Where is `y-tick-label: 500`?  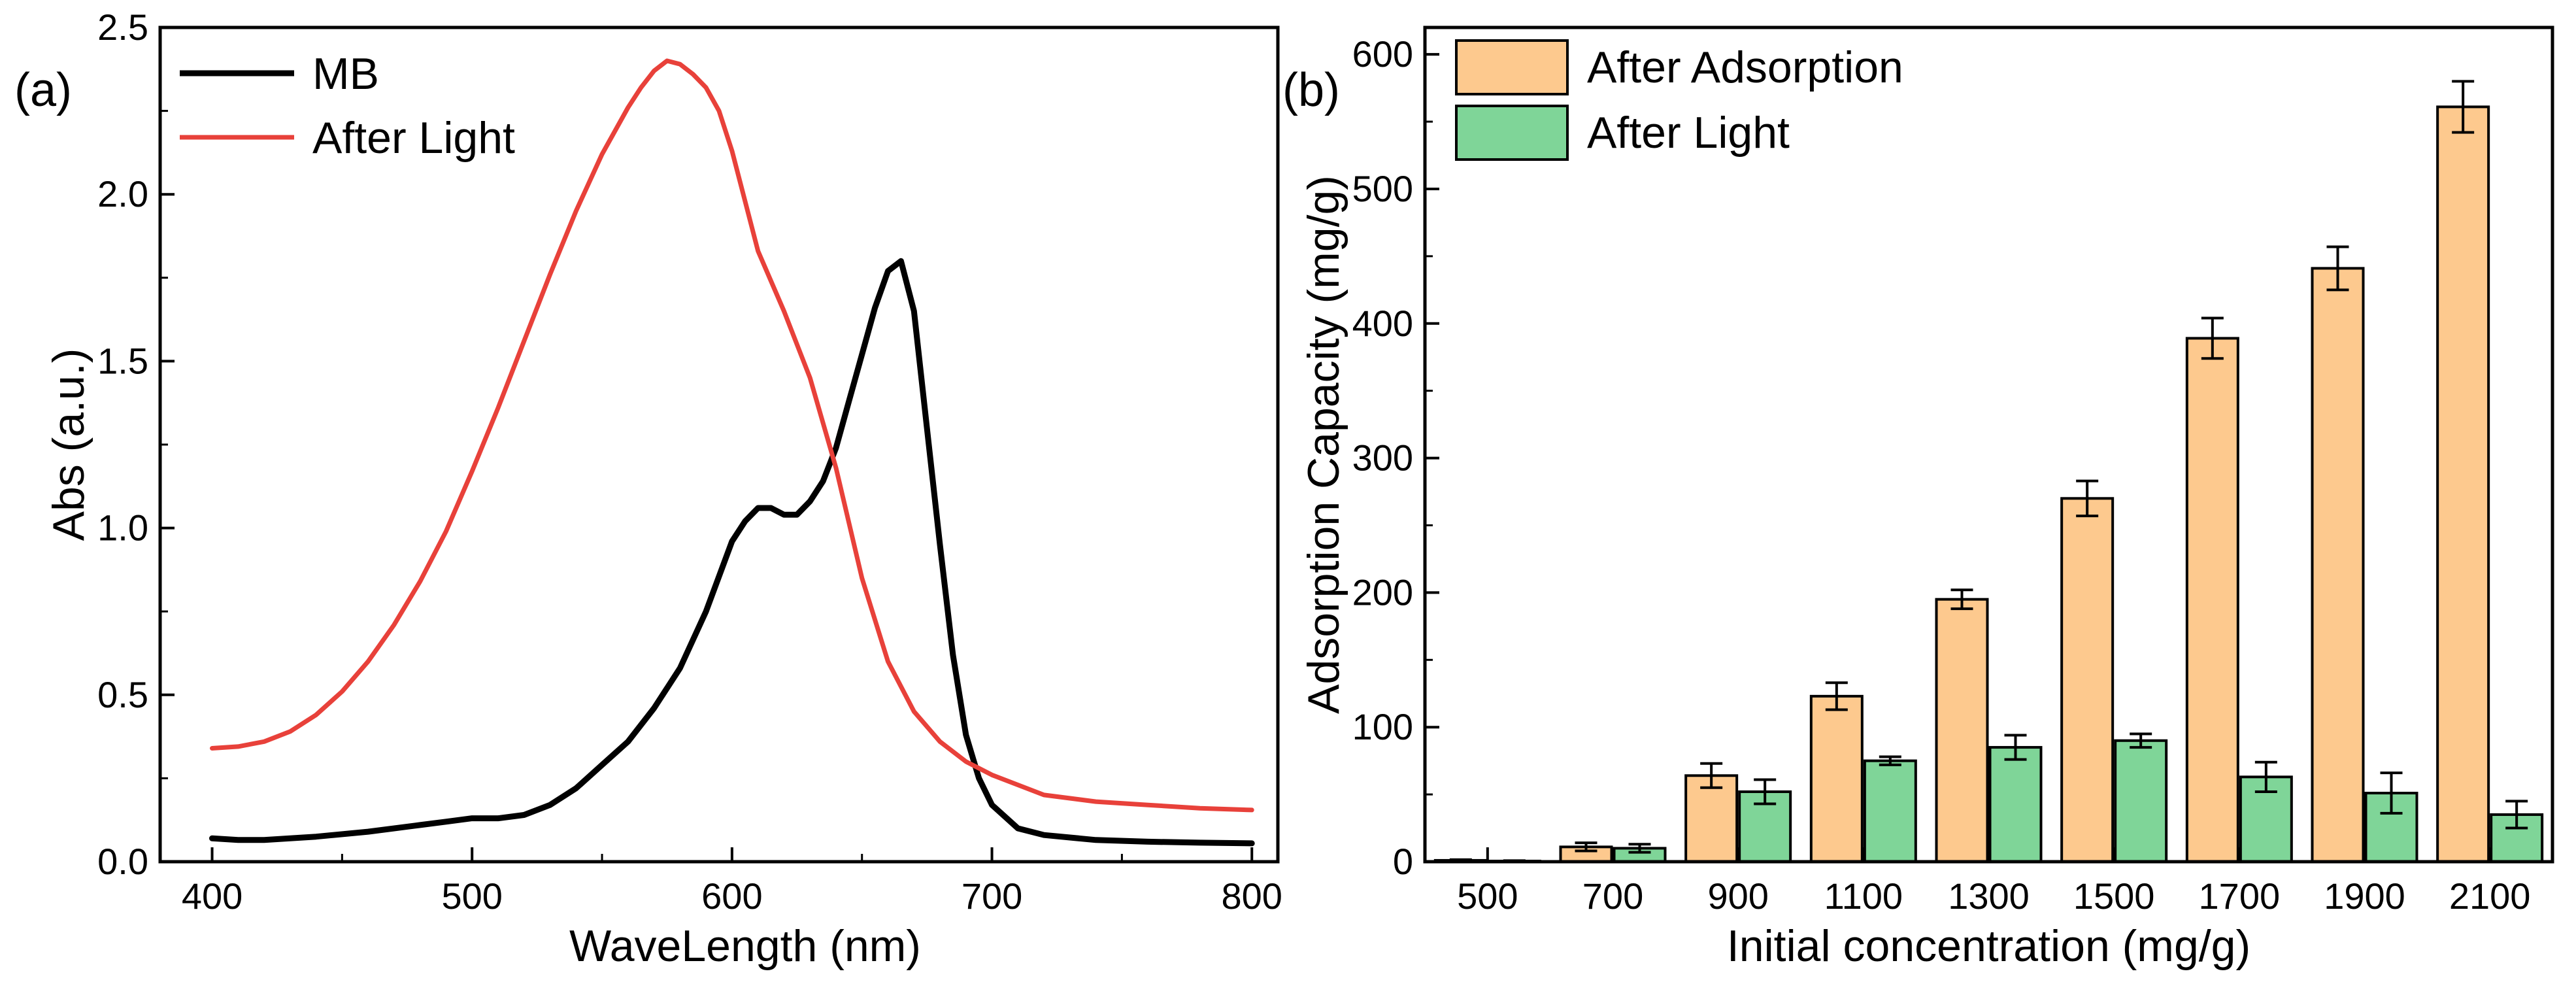
y-tick-label: 500 is located at coordinates (1382, 188).